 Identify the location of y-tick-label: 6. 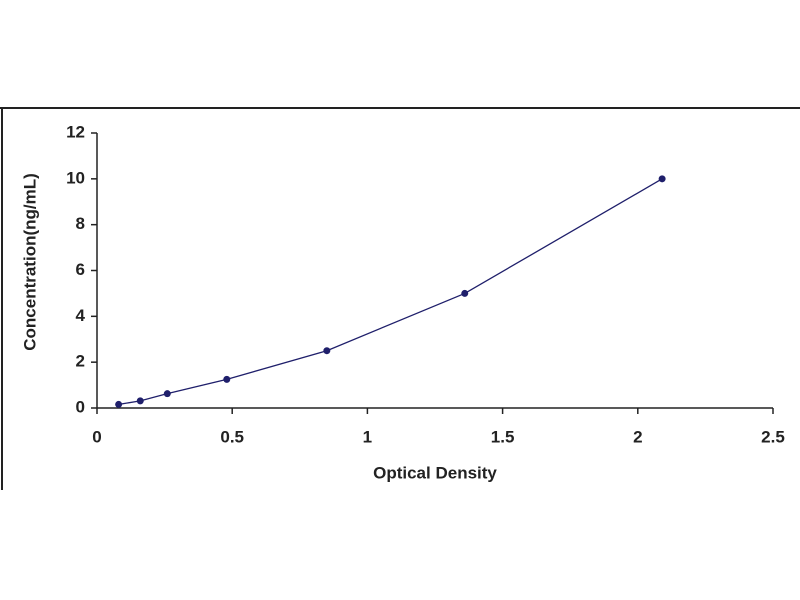
(80, 269).